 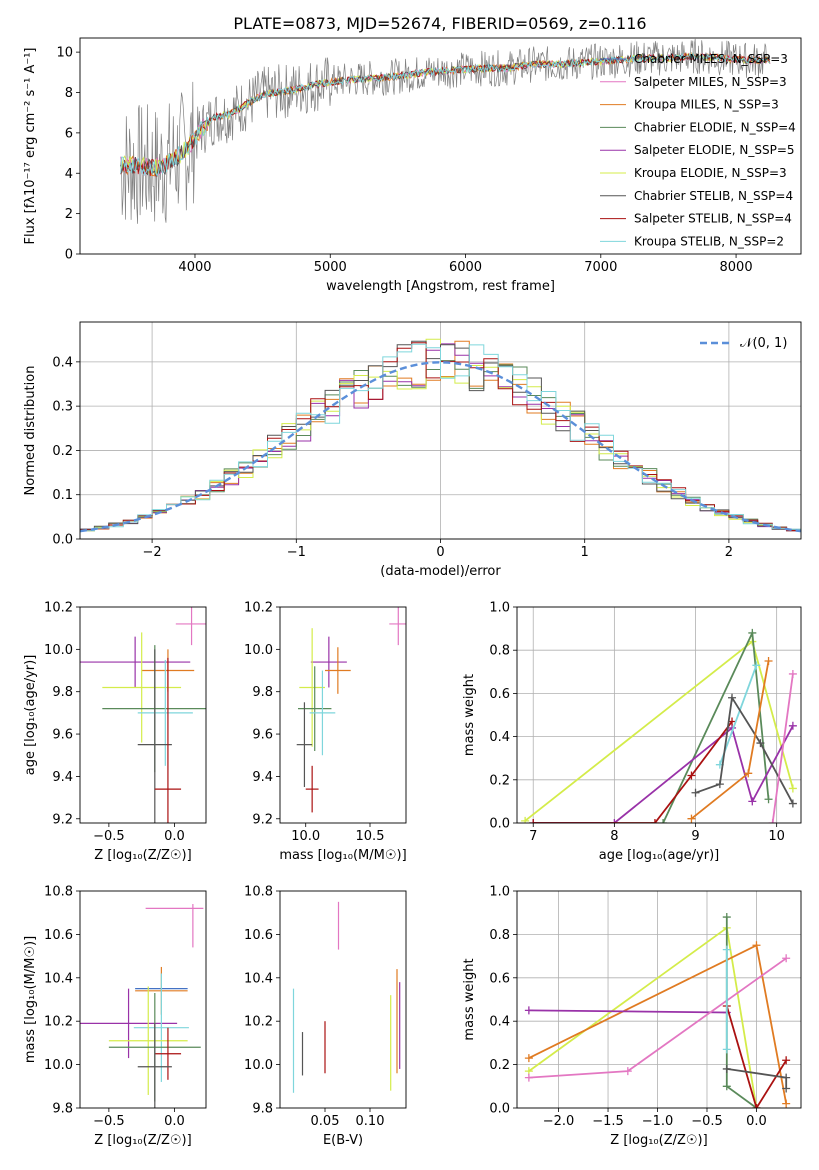 What do you see at coordinates (710, 82) in the screenshot?
I see `spectrum-legend-label: Salpeter MILES, N_SSP=3` at bounding box center [710, 82].